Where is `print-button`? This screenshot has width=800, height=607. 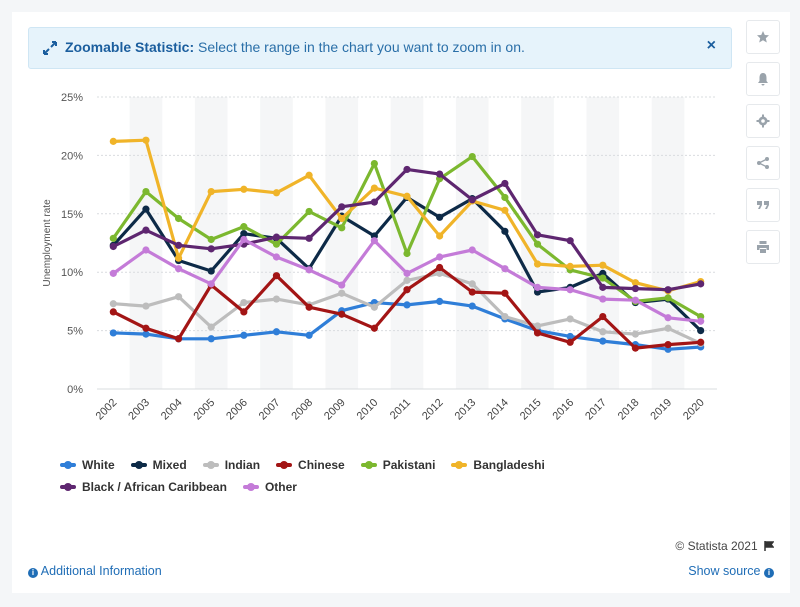 print-button is located at coordinates (763, 247).